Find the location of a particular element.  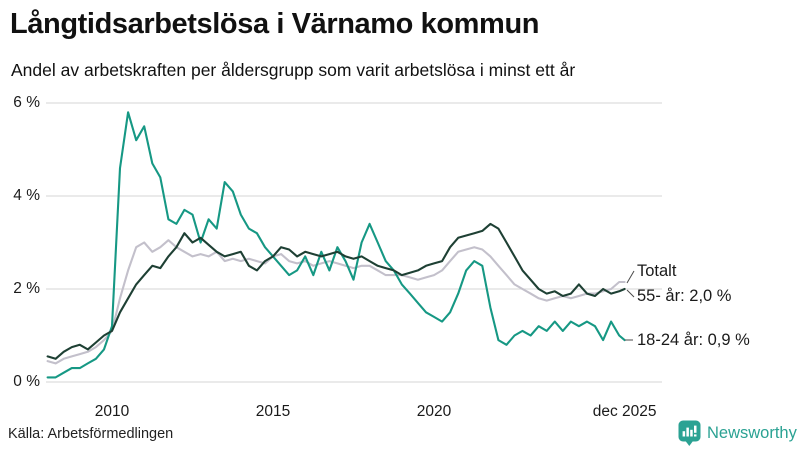

newsworthy-brand: Newsworthy is located at coordinates (737, 433).